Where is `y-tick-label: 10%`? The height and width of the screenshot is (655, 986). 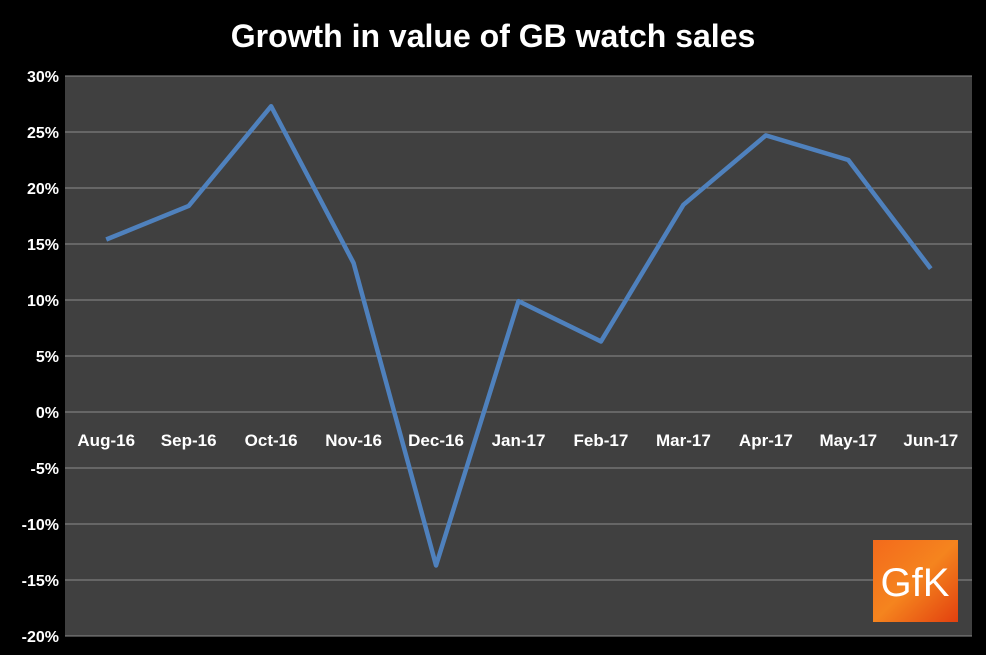 y-tick-label: 10% is located at coordinates (43, 301).